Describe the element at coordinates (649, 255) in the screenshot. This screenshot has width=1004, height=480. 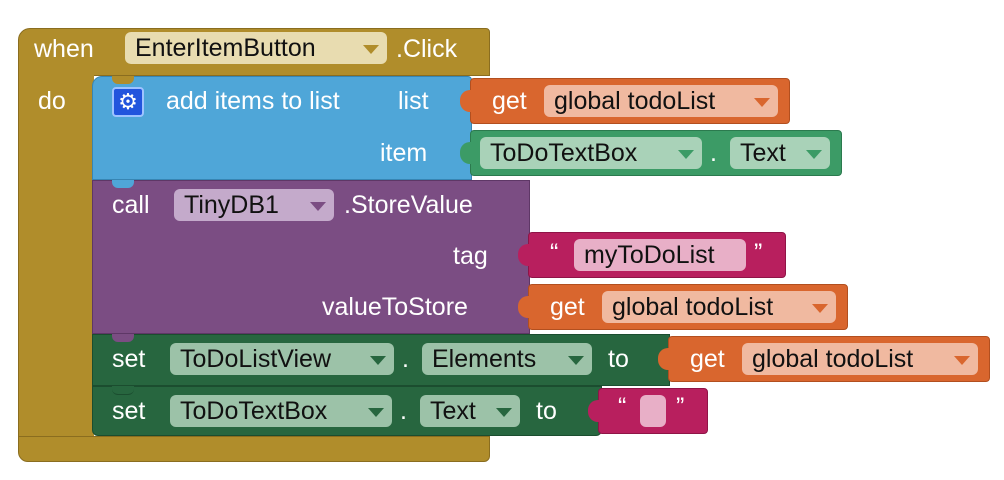
I see `text-value: myToDoList` at that location.